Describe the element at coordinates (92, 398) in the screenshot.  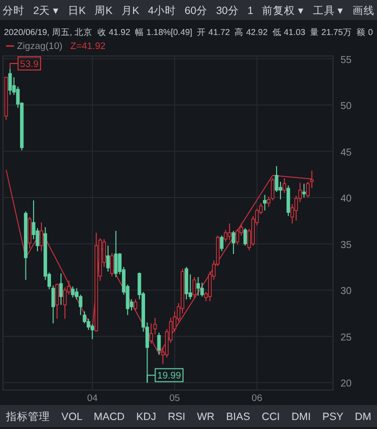
I see `x-tick-label: 04` at that location.